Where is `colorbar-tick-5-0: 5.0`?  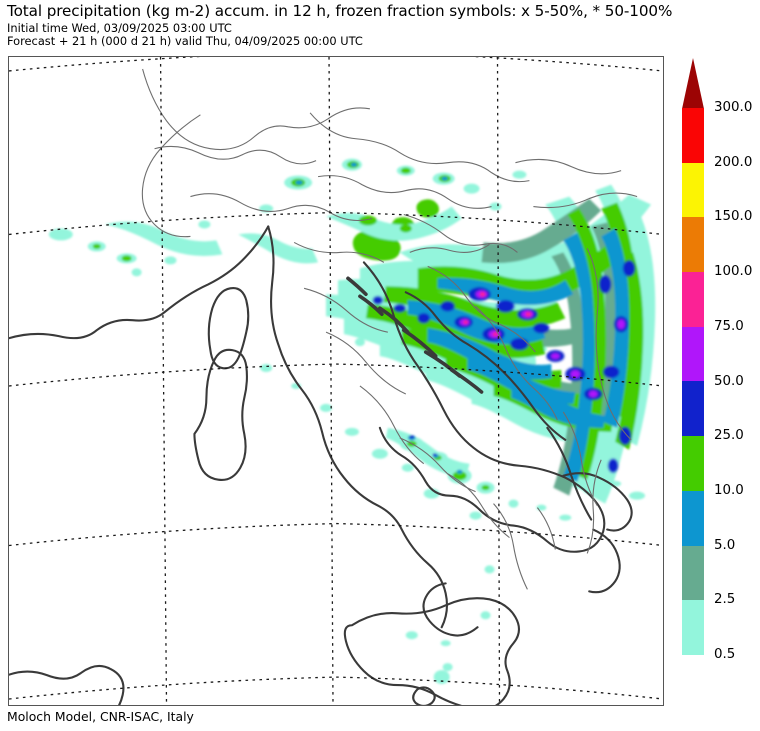
colorbar-tick-5-0: 5.0 is located at coordinates (725, 545).